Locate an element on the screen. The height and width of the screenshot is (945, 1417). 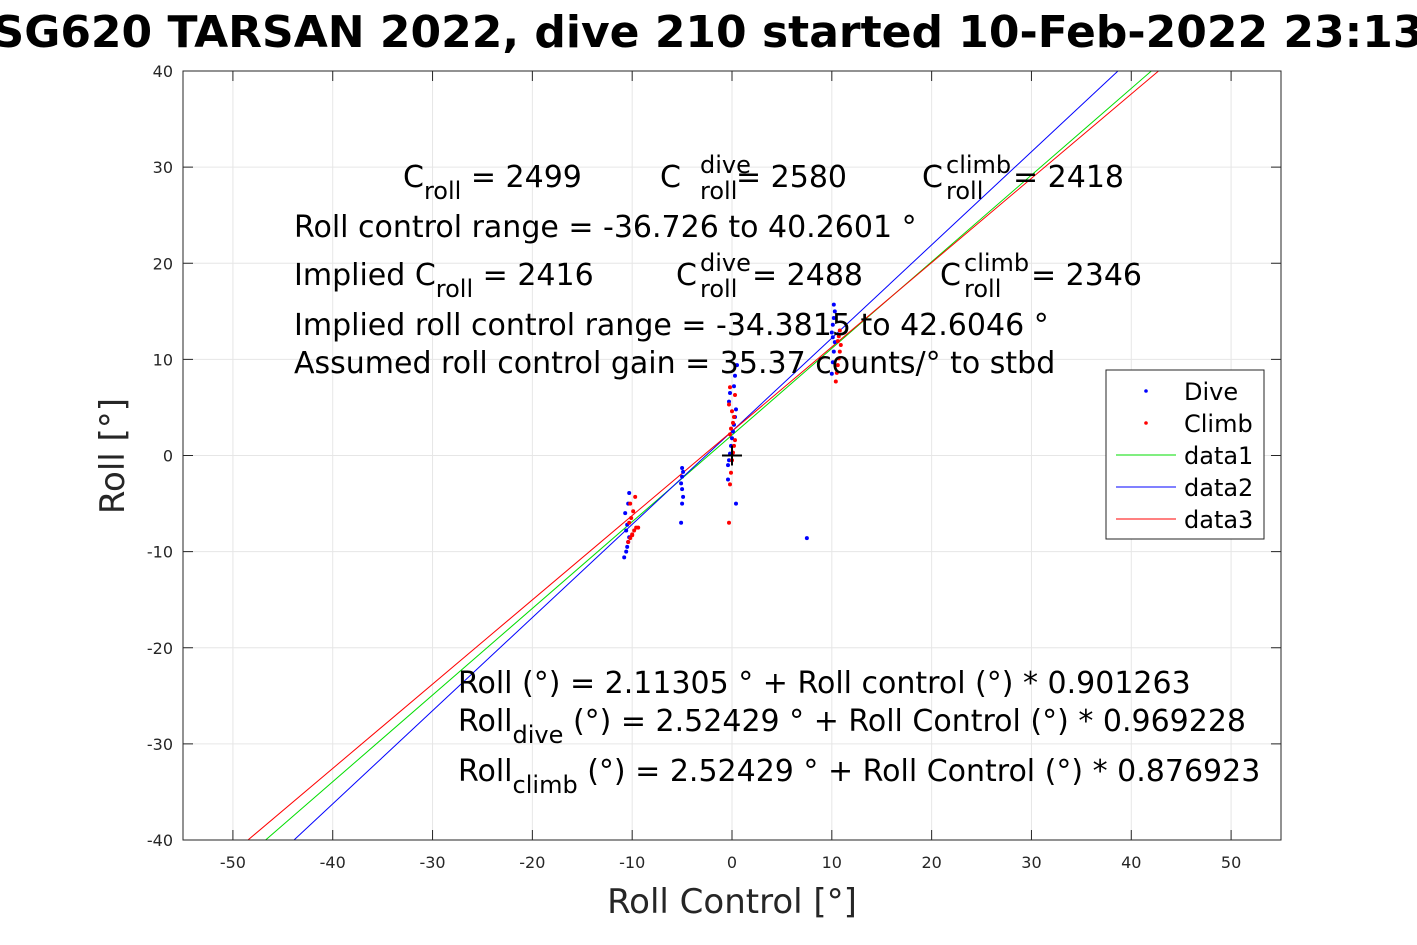
x-tick-label: -30 is located at coordinates (432, 862).